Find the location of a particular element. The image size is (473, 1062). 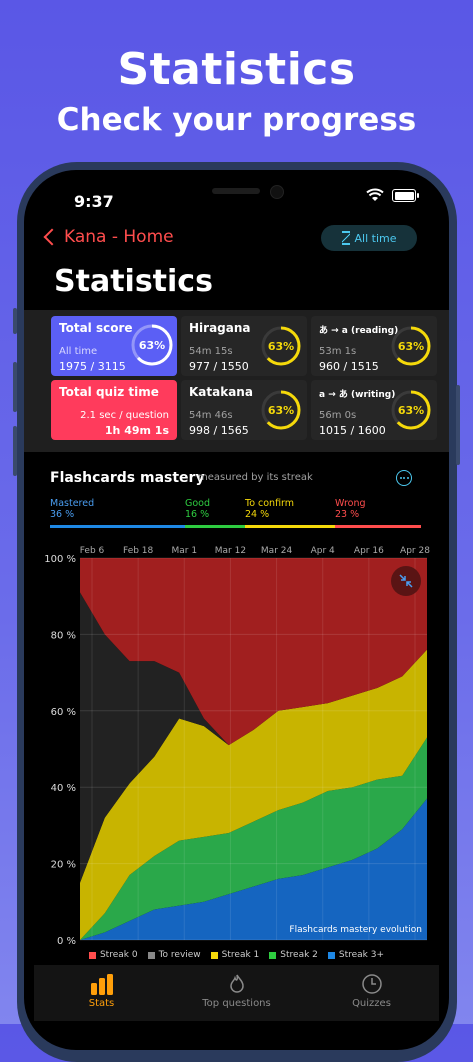

hiragana-title: Hiragana is located at coordinates (220, 328).